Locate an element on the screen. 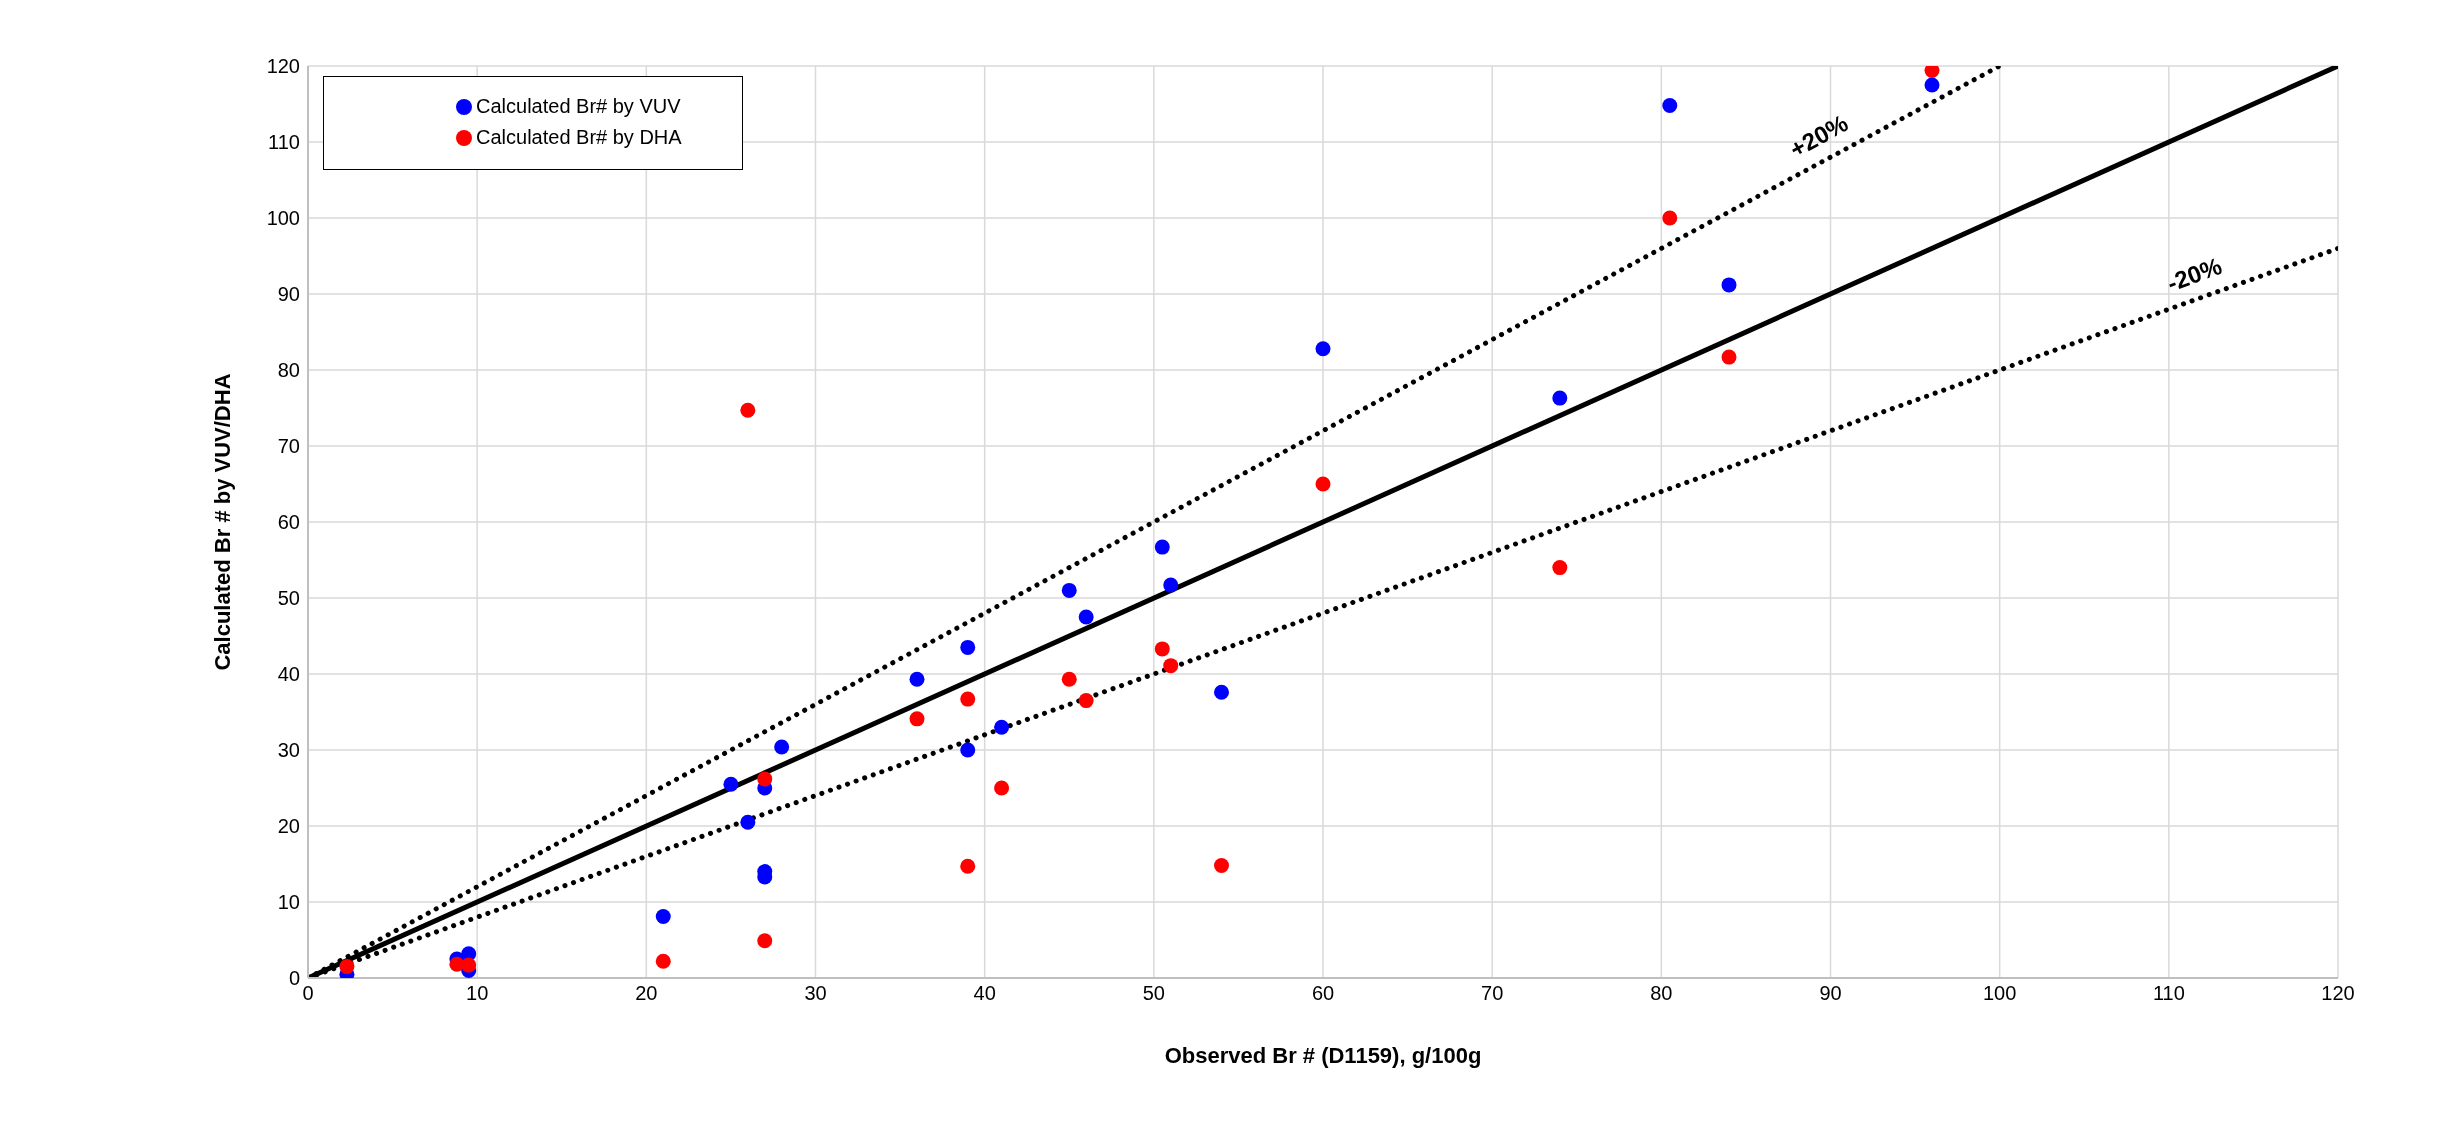 This screenshot has height=1130, width=2458. y-tick-label: 10 is located at coordinates (288, 902).